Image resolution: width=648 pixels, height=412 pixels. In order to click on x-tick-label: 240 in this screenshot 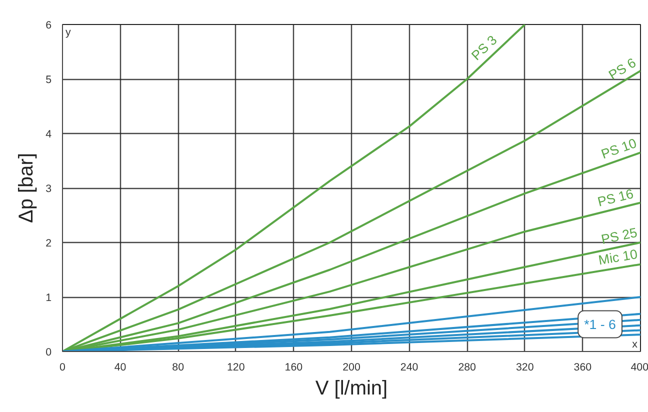, I will do `click(409, 368)`.